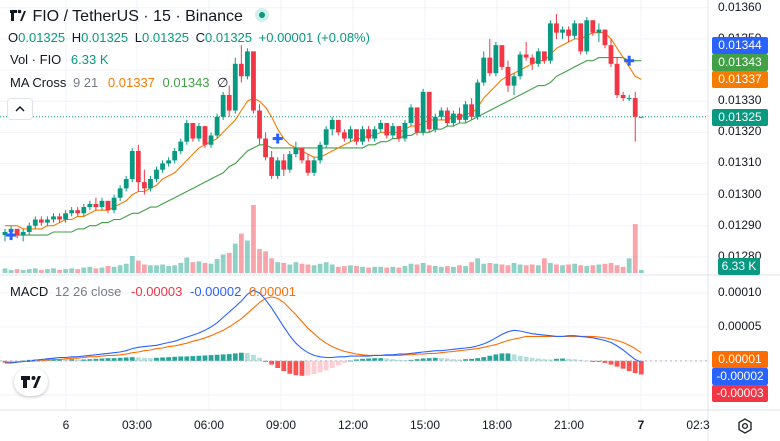 Image resolution: width=780 pixels, height=441 pixels. What do you see at coordinates (353, 425) in the screenshot?
I see `time-tick-label: 12:00` at bounding box center [353, 425].